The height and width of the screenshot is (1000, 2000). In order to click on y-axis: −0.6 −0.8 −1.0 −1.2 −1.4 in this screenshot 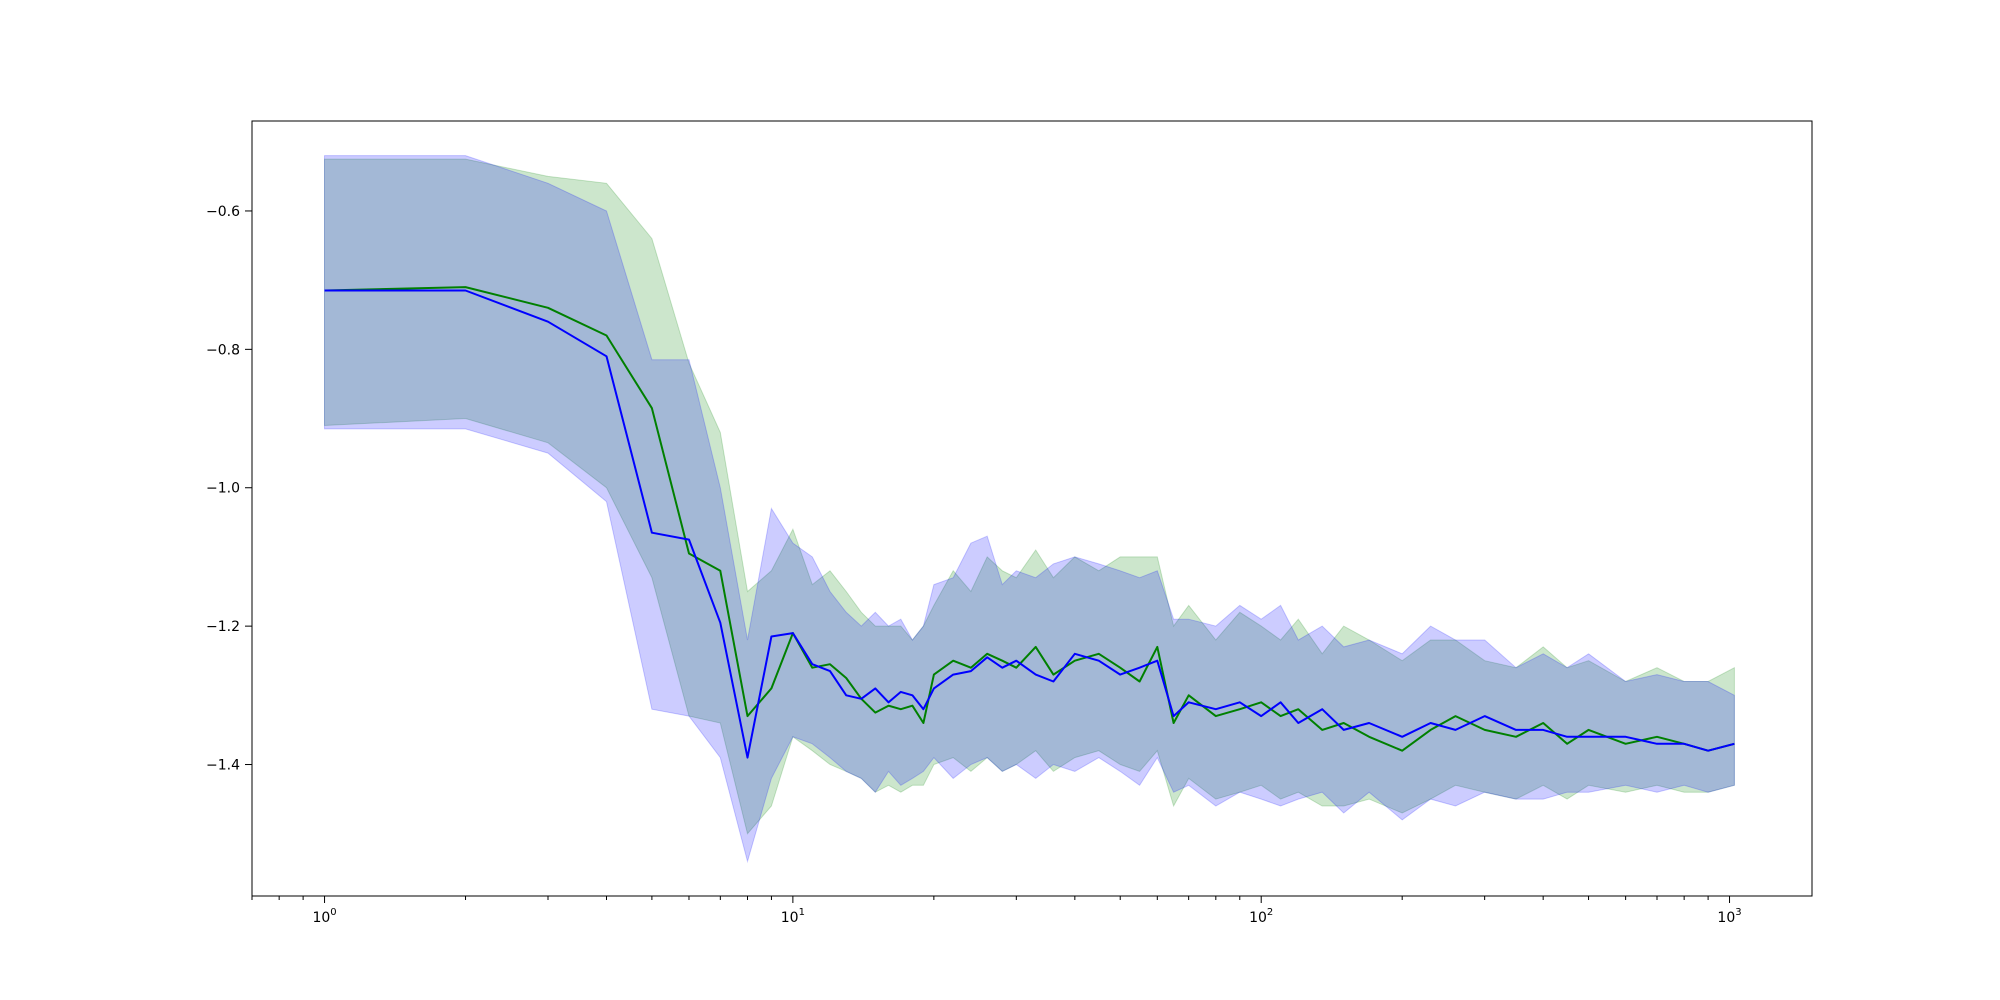, I will do `click(229, 489)`.